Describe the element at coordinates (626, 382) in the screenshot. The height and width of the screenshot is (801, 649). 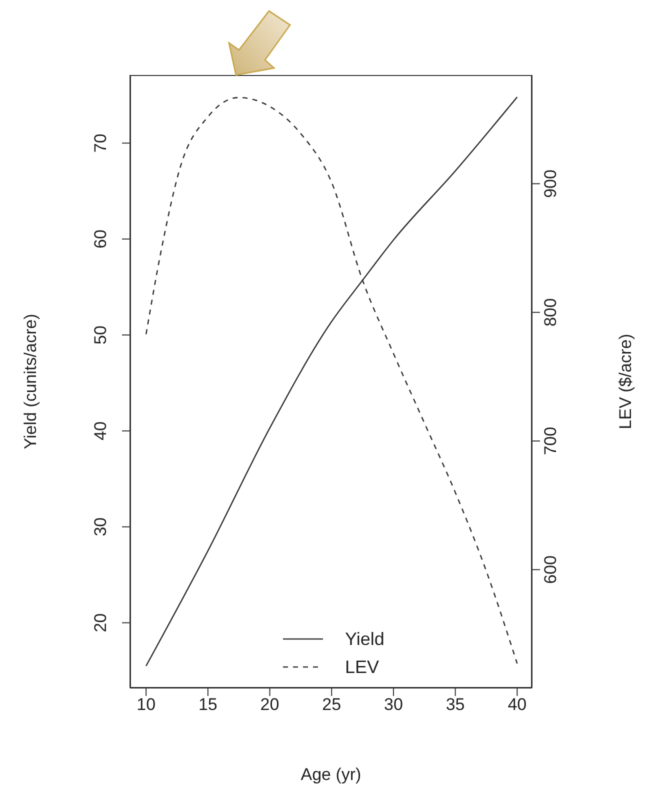
I see `y2-axis-title: LEV ($/acre)` at that location.